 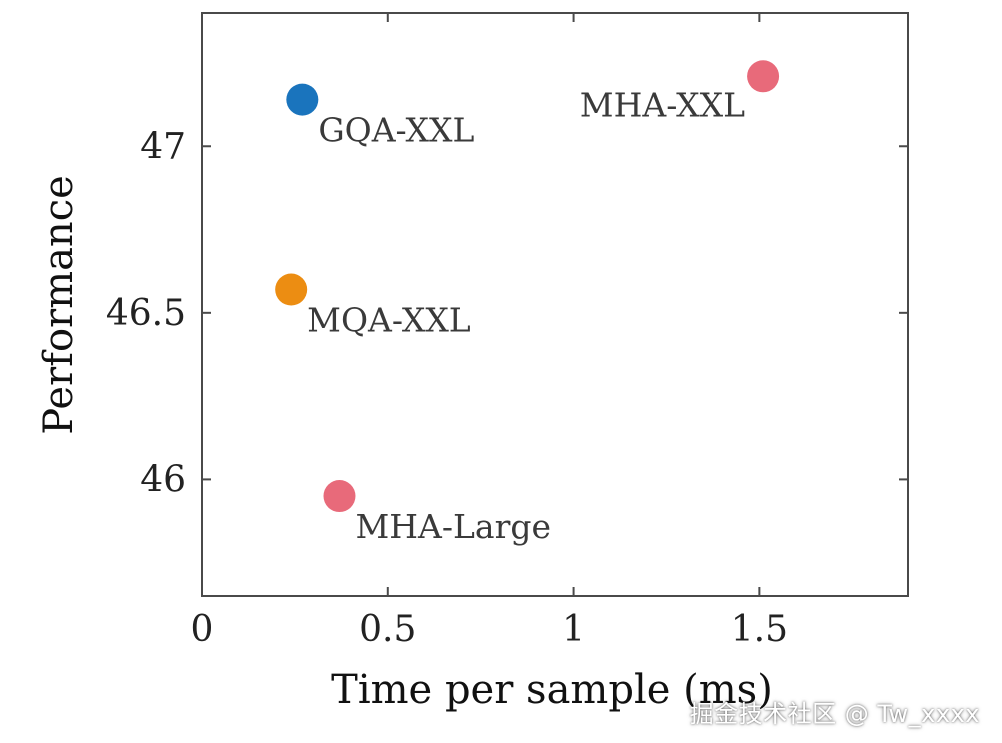 What do you see at coordinates (453, 526) in the screenshot?
I see `point-label: MHA-Large` at bounding box center [453, 526].